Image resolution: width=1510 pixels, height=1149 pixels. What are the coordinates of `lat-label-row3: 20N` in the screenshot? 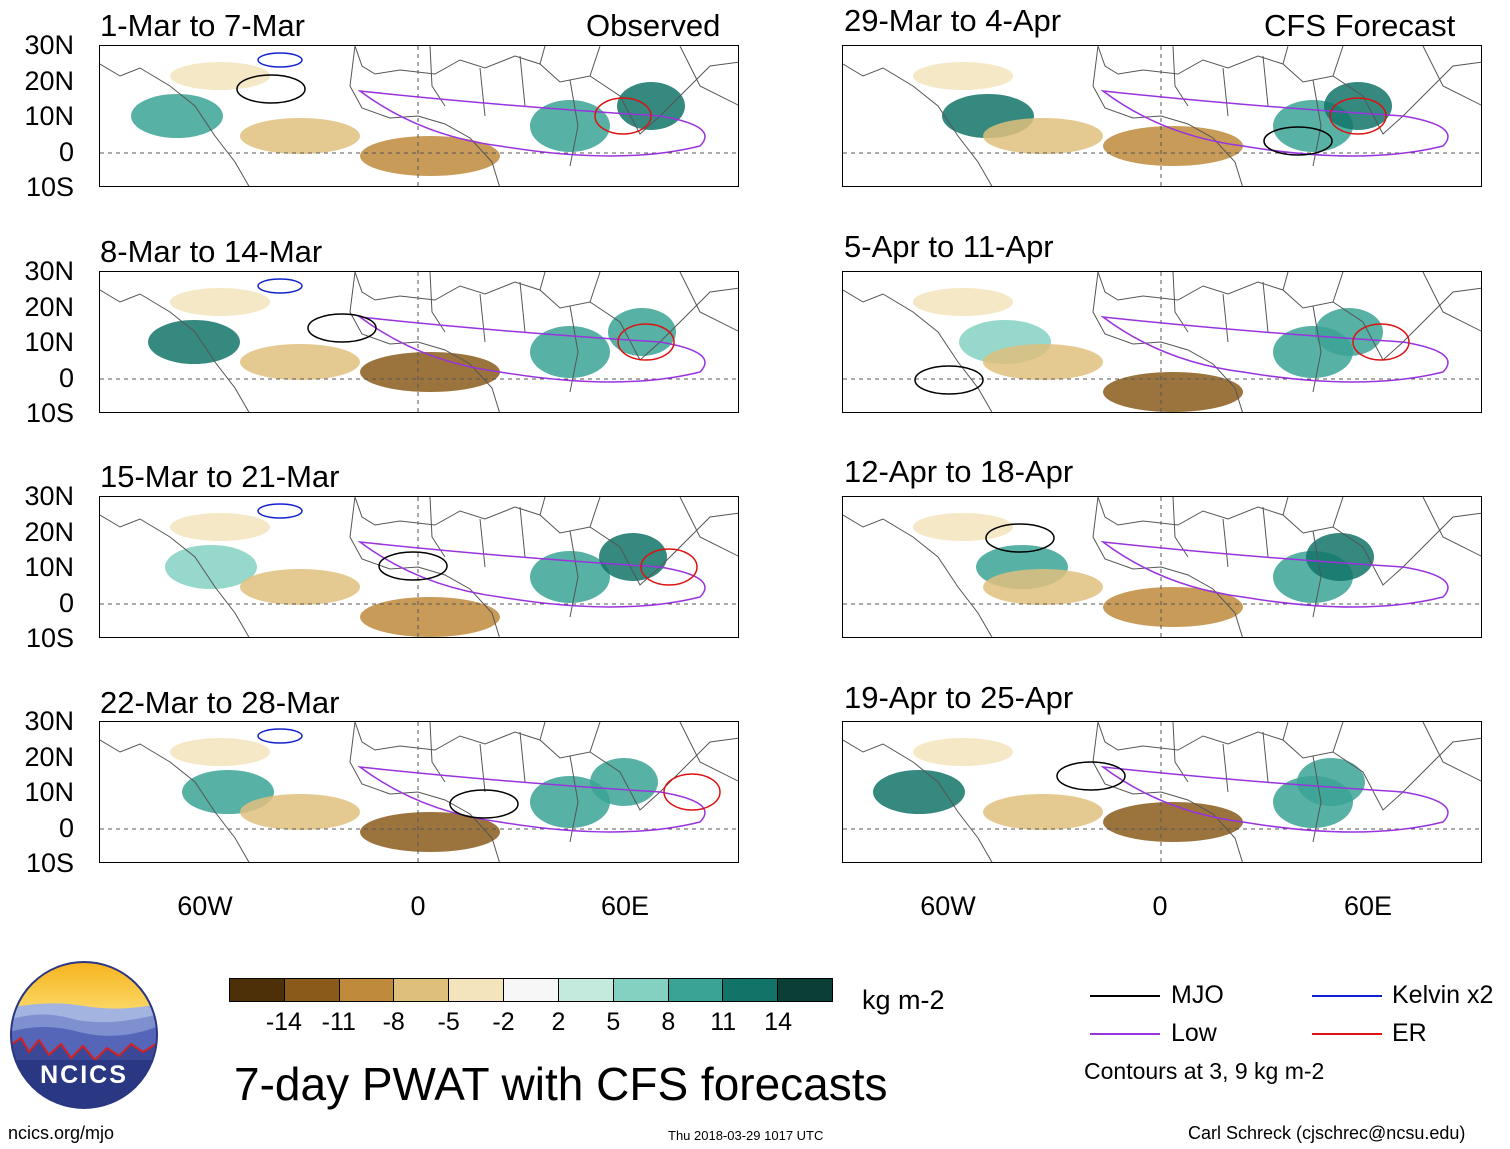 It's located at (49, 532).